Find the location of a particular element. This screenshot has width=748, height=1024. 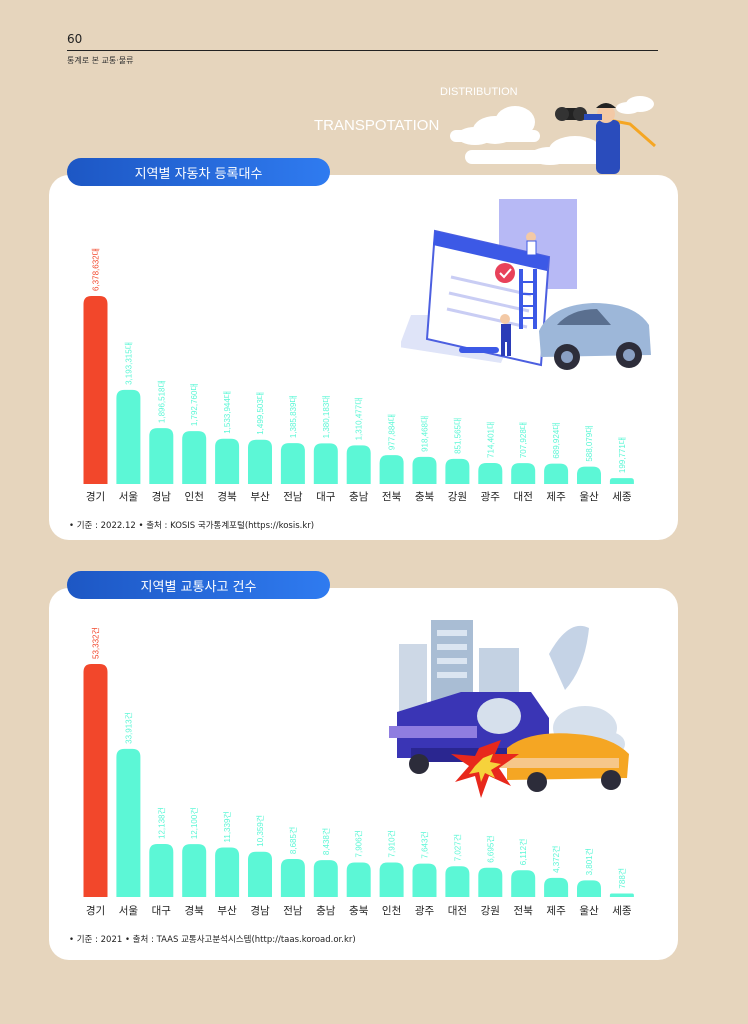

vehicle-registration-title: 지역별 자동차 등록대수 is located at coordinates (198, 172).